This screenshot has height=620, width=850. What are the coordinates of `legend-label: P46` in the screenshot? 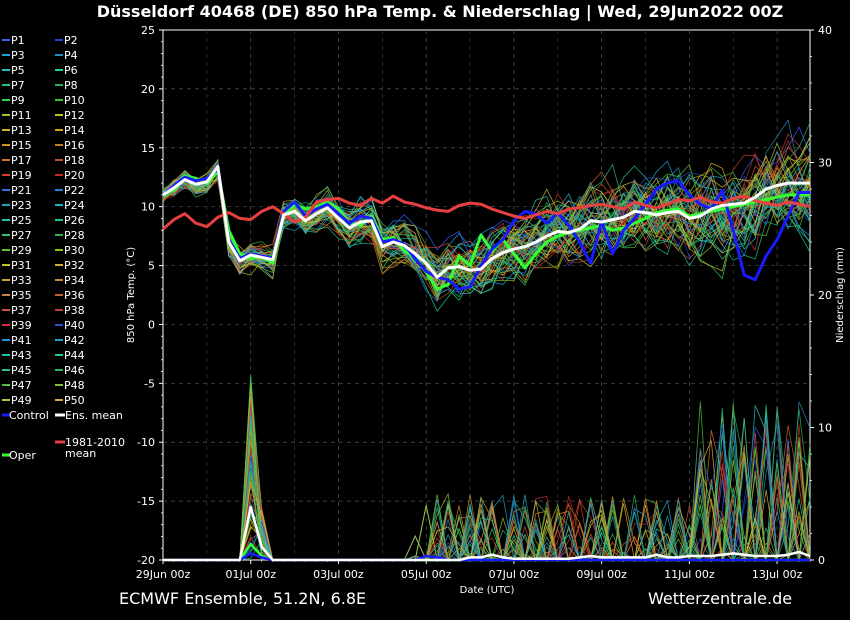 It's located at (74, 370).